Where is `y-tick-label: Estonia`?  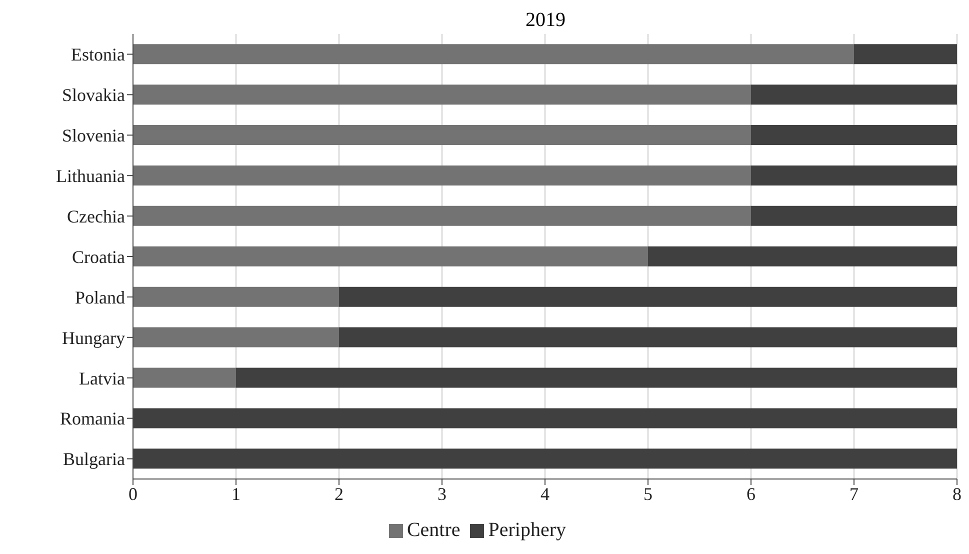 y-tick-label: Estonia is located at coordinates (98, 54).